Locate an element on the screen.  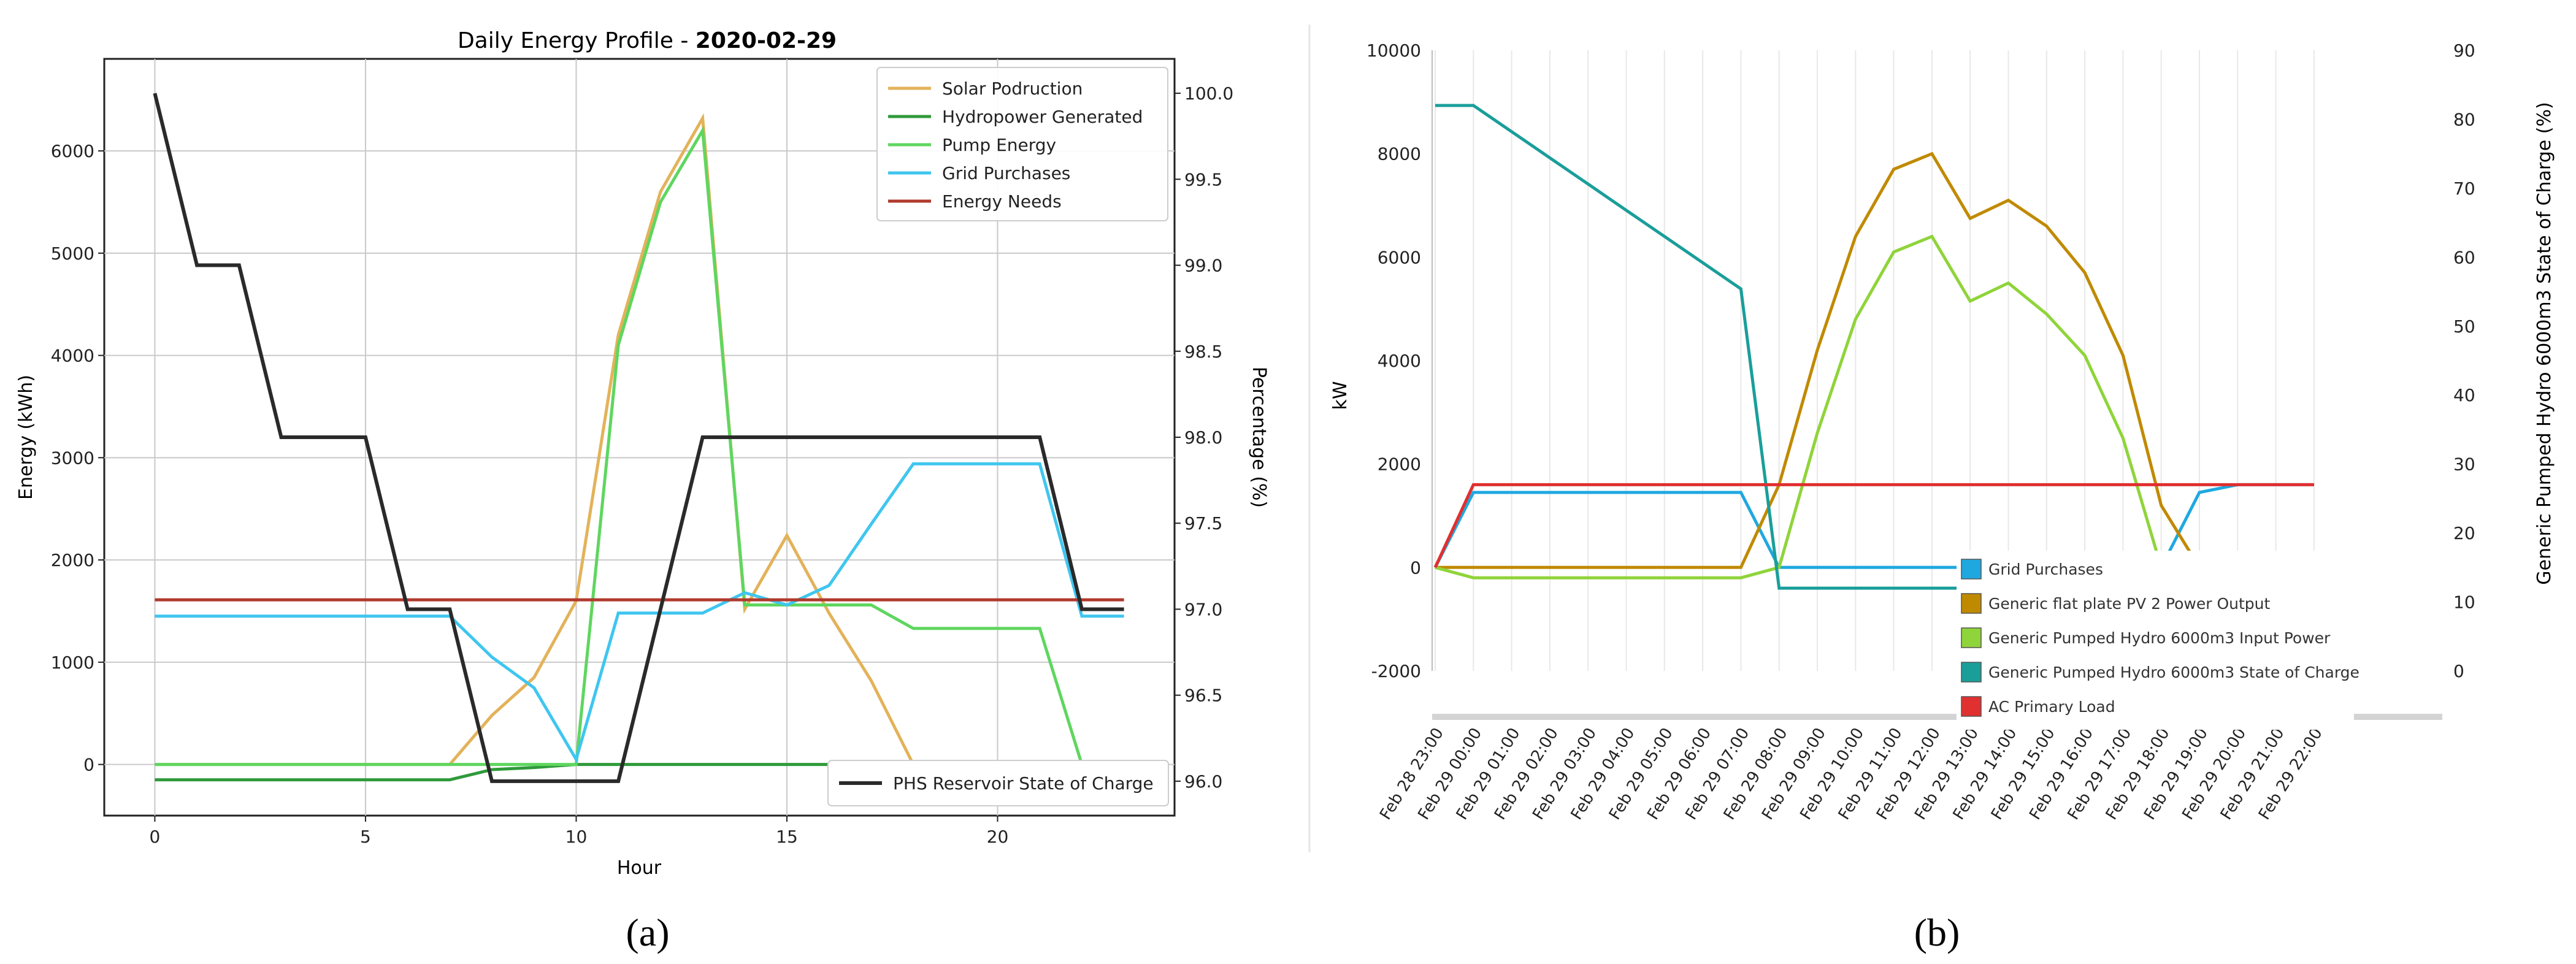
y2-tick-label-70: 70 is located at coordinates (2464, 188).